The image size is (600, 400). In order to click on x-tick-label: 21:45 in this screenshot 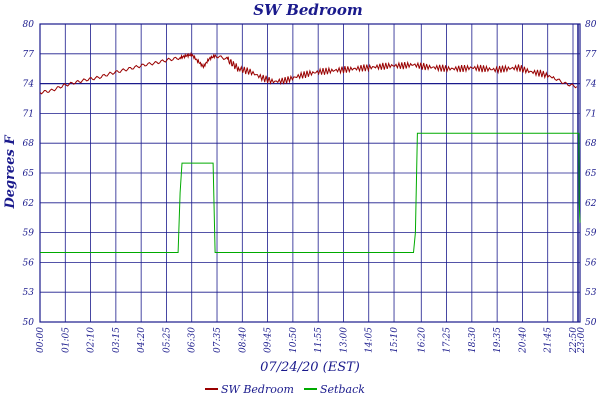, I will do `click(549, 340)`.